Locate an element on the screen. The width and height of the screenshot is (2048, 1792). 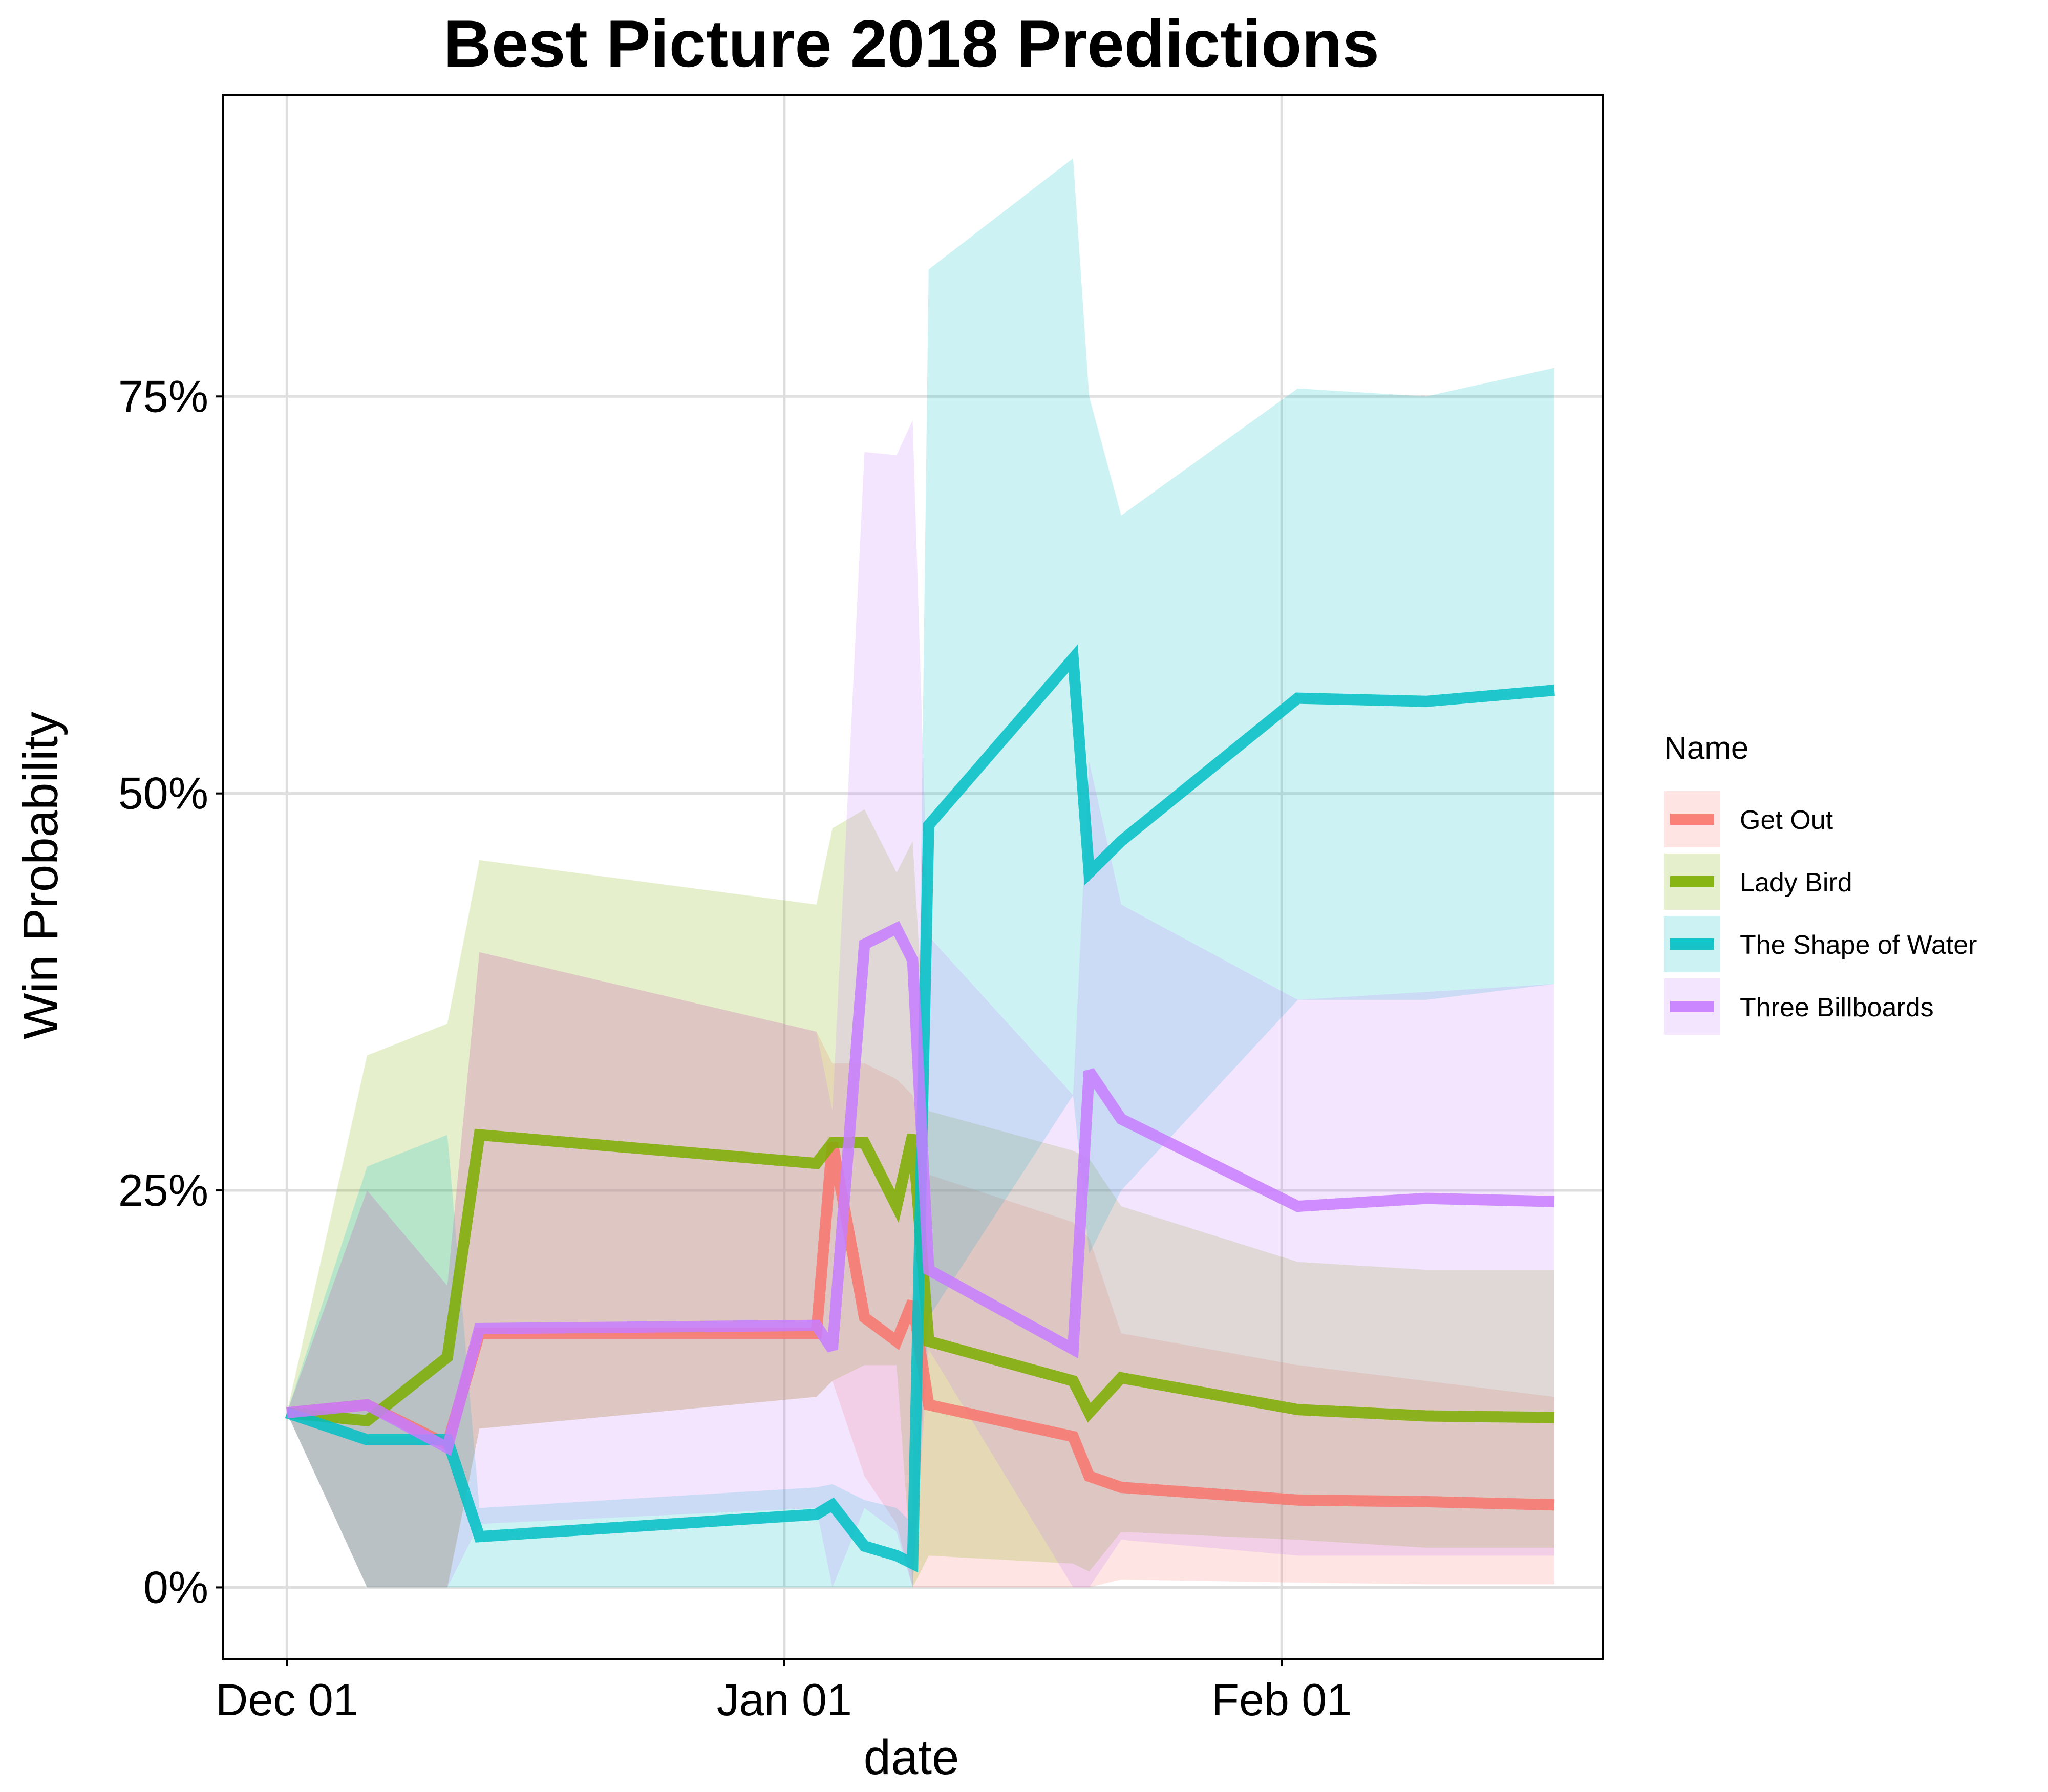
x-axis-label: date is located at coordinates (911, 1757).